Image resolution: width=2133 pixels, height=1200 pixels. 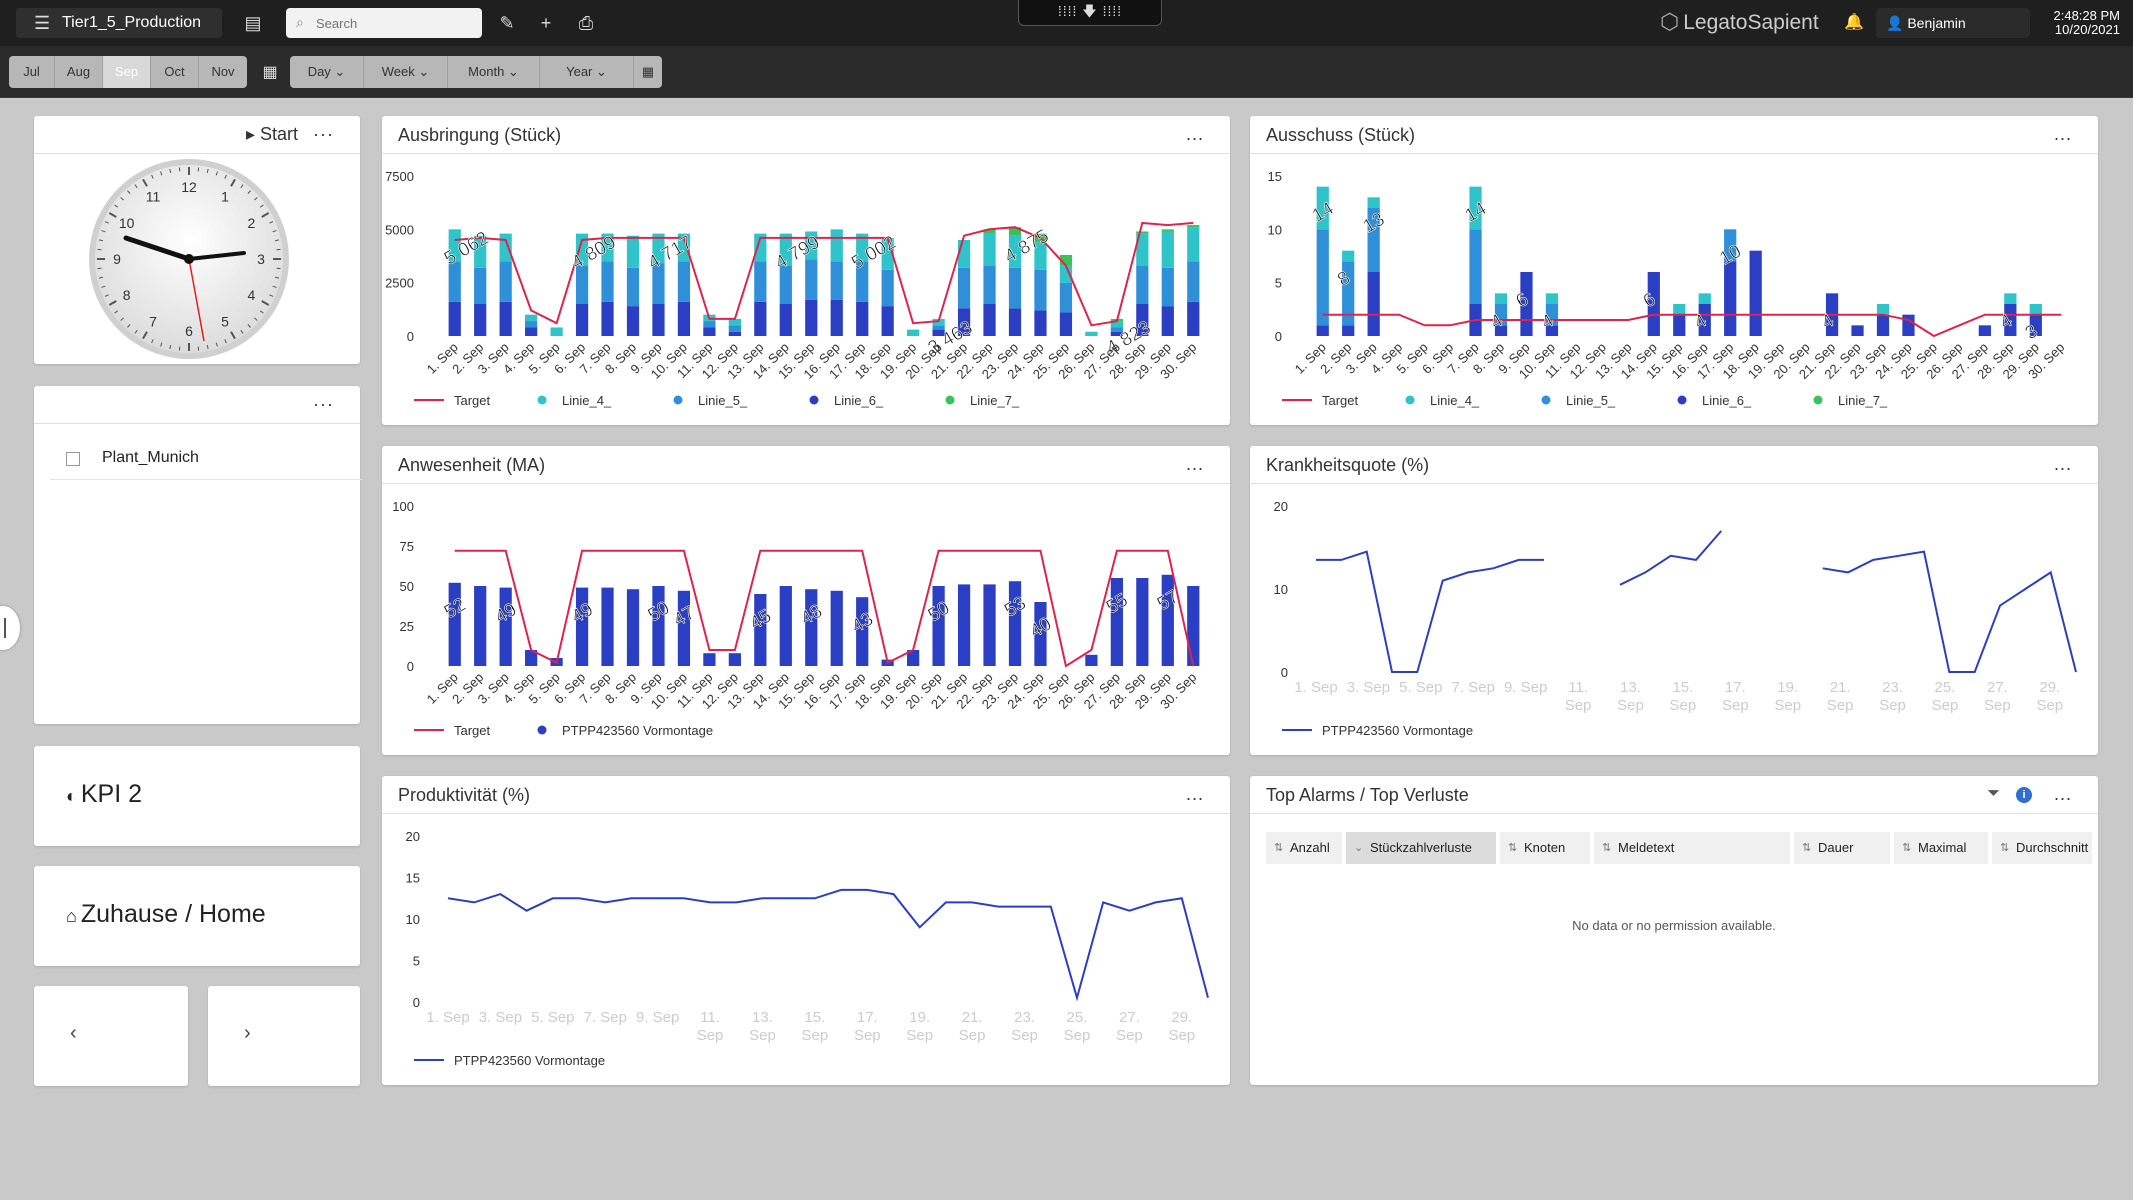 I want to click on plant-checkbox, so click(x=73, y=459).